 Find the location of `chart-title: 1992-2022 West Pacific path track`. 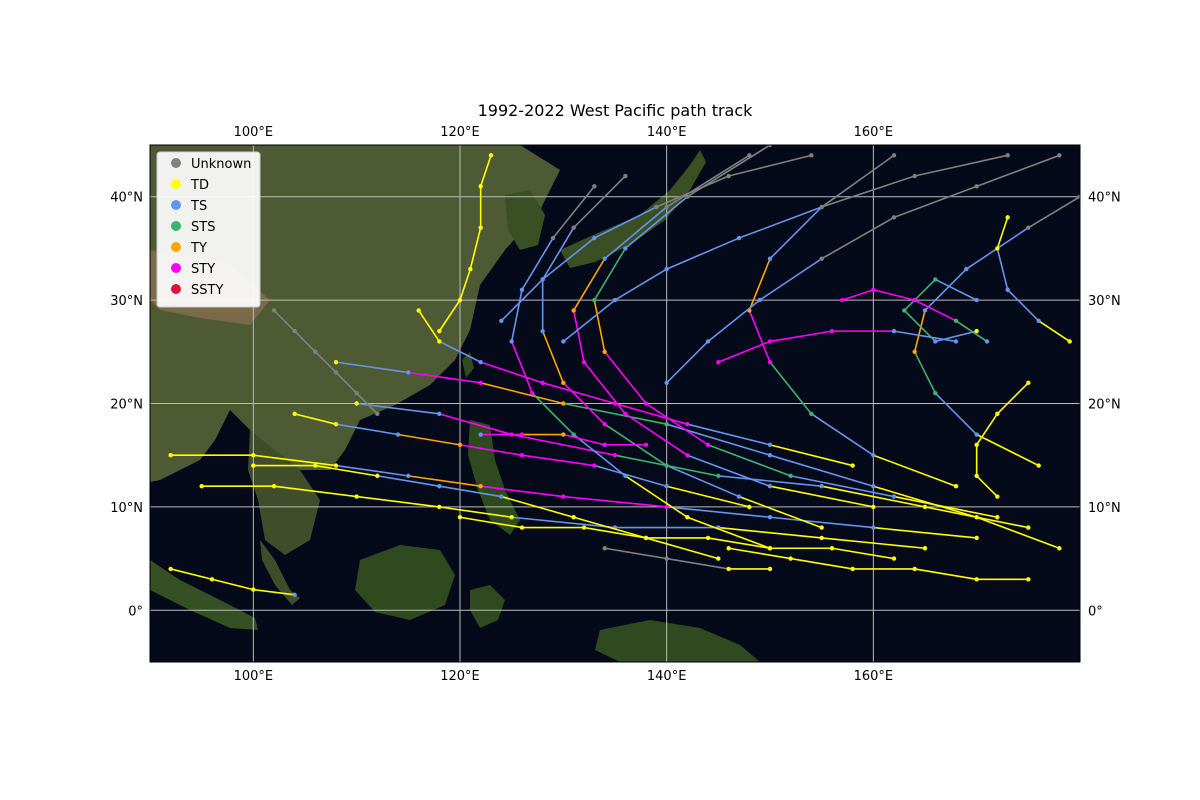

chart-title: 1992-2022 West Pacific path track is located at coordinates (616, 110).